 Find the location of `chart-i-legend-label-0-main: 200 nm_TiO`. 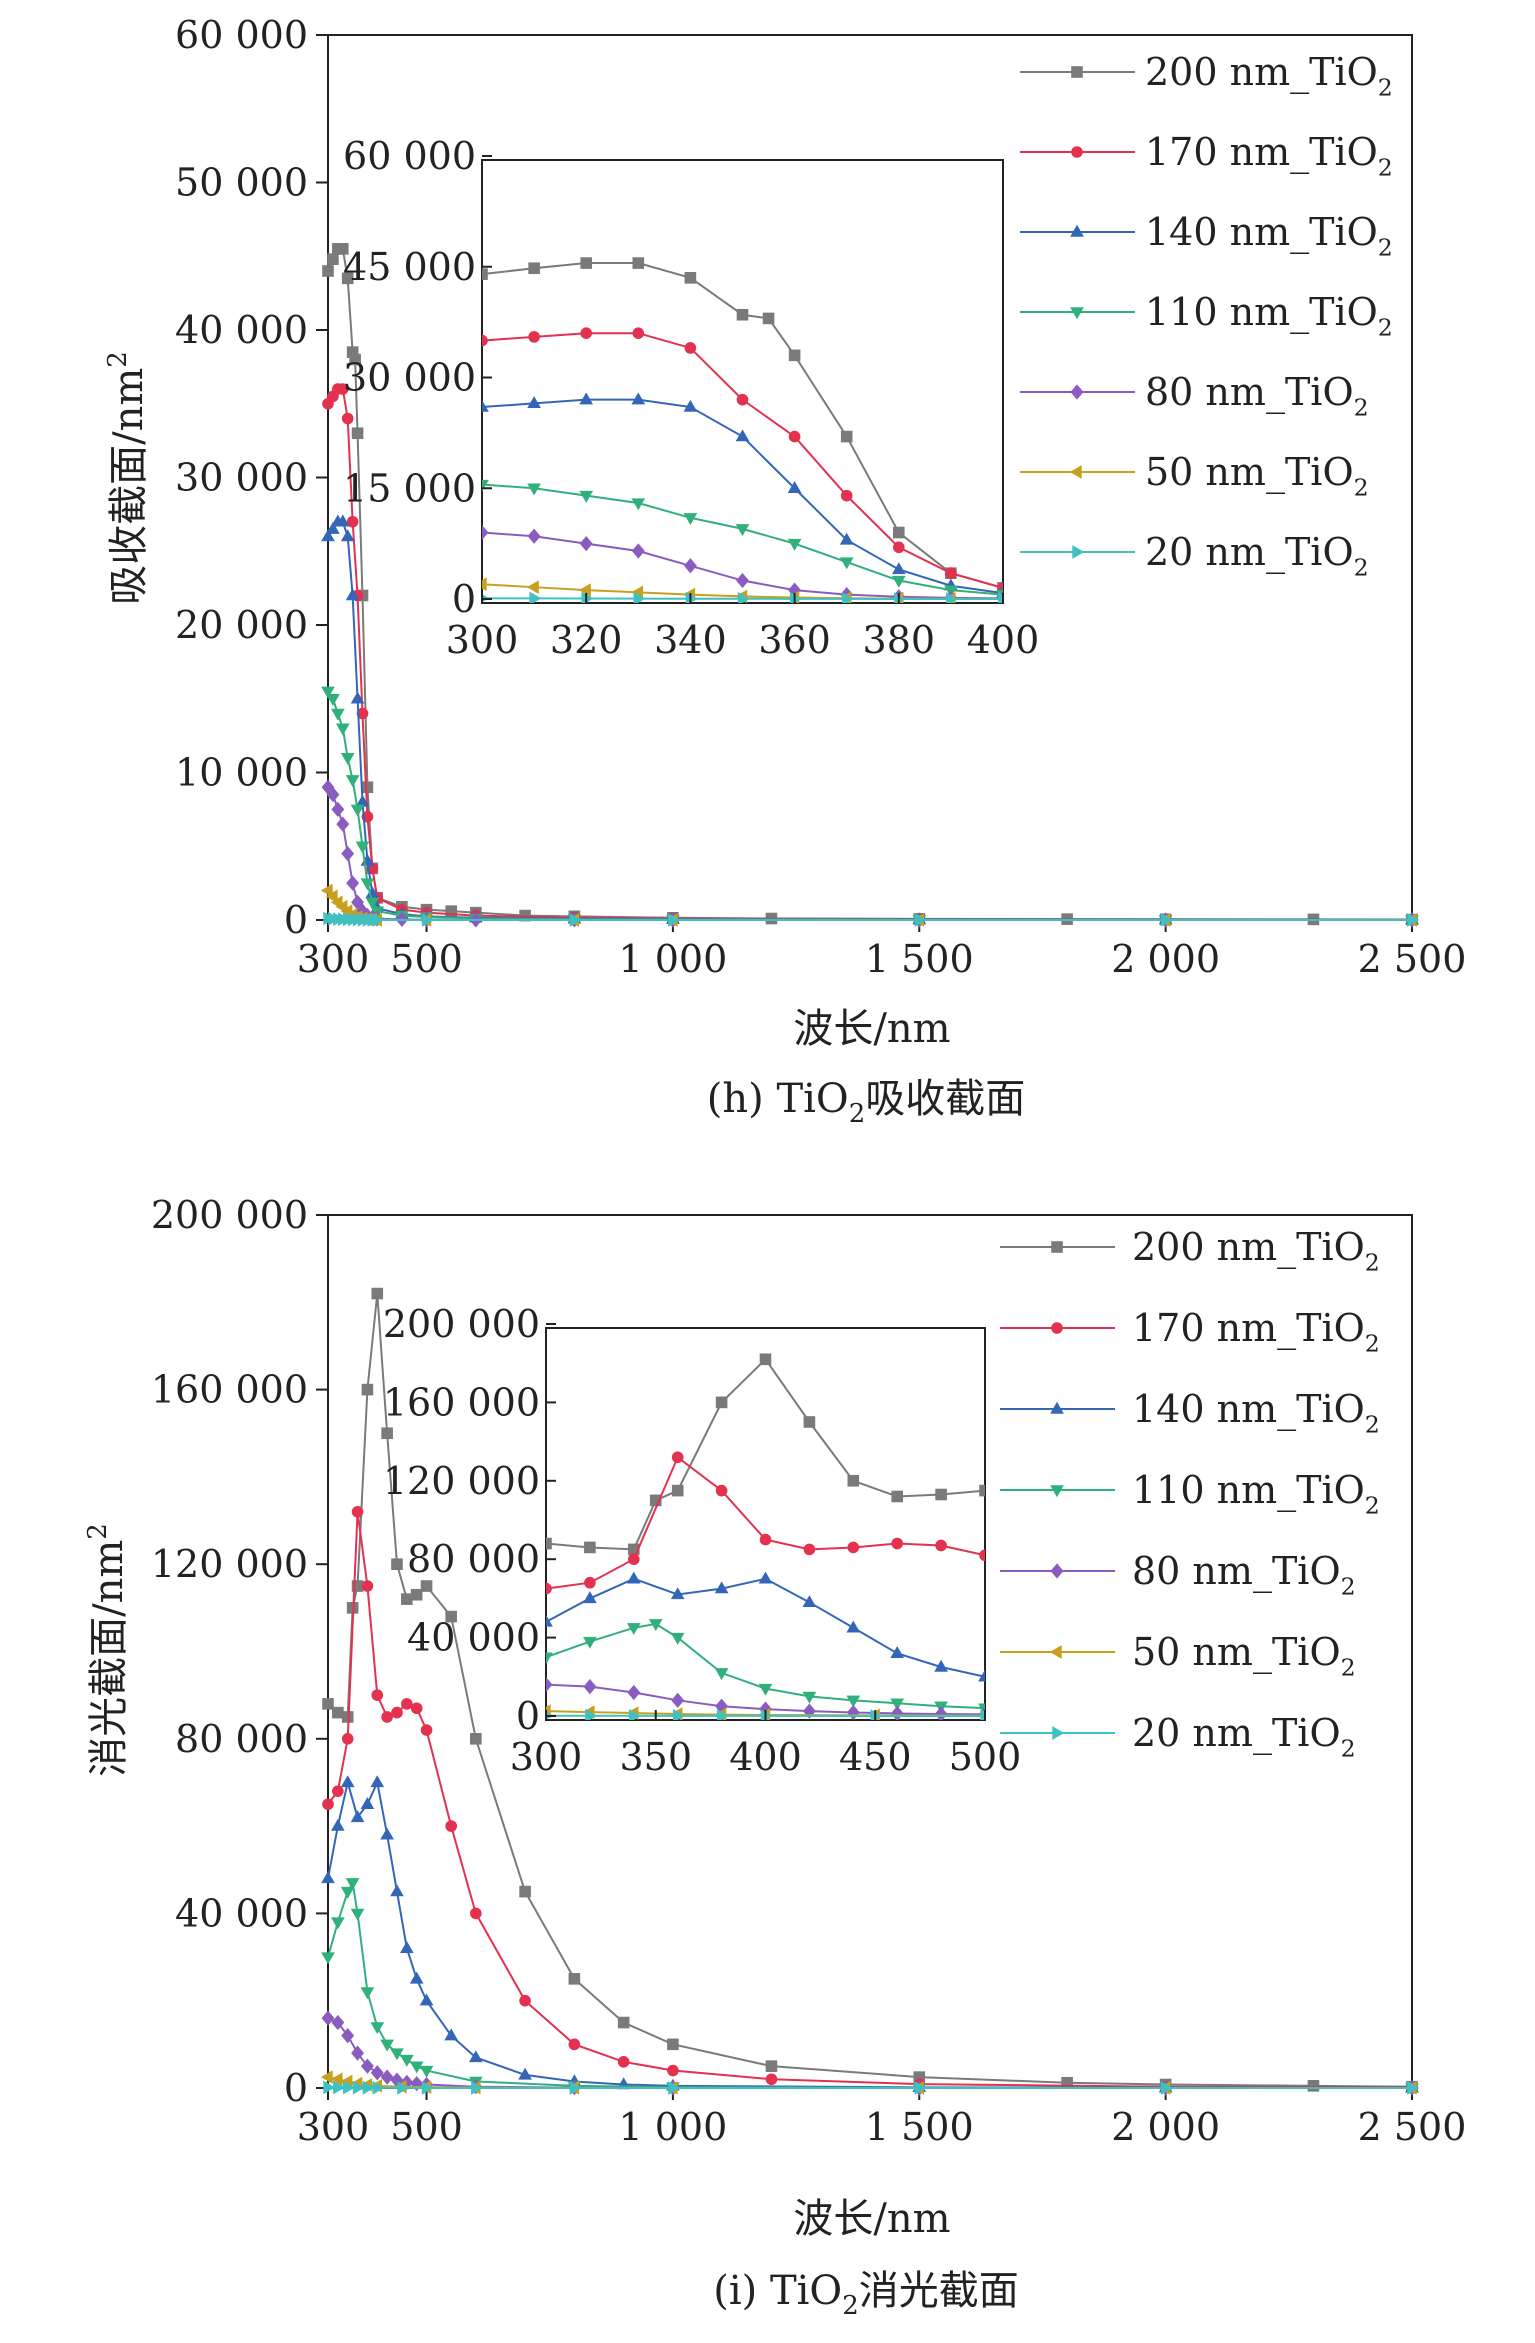

chart-i-legend-label-0-main: 200 nm_TiO is located at coordinates (1248, 1247).